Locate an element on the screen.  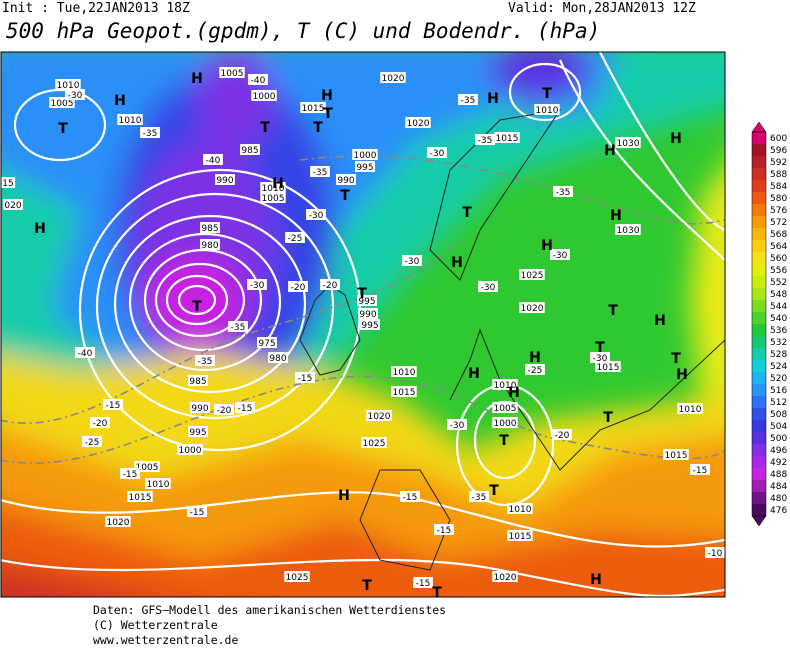
init-time: Init : Tue,22JAN2013 18Z is located at coordinates (96, 8).